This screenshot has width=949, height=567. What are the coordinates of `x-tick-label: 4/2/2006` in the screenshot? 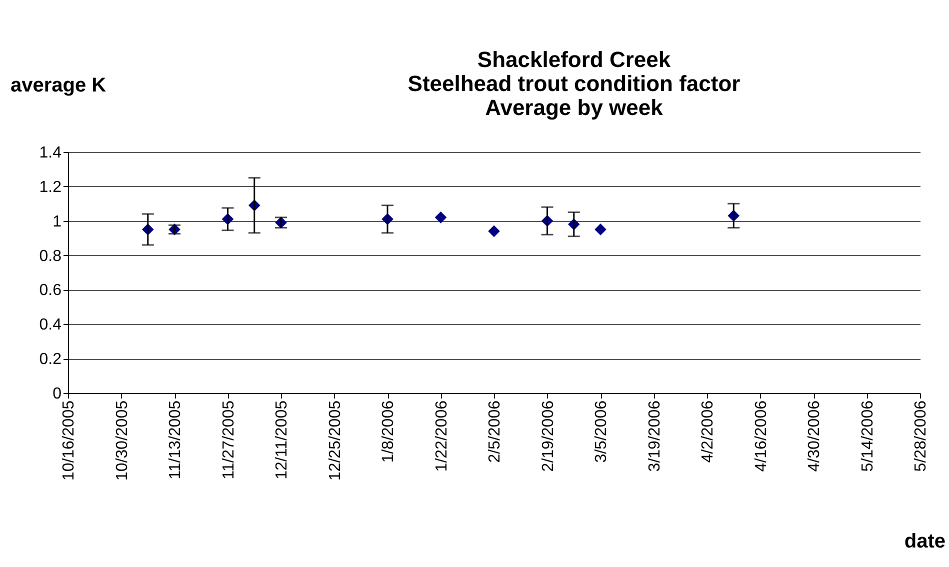 It's located at (708, 431).